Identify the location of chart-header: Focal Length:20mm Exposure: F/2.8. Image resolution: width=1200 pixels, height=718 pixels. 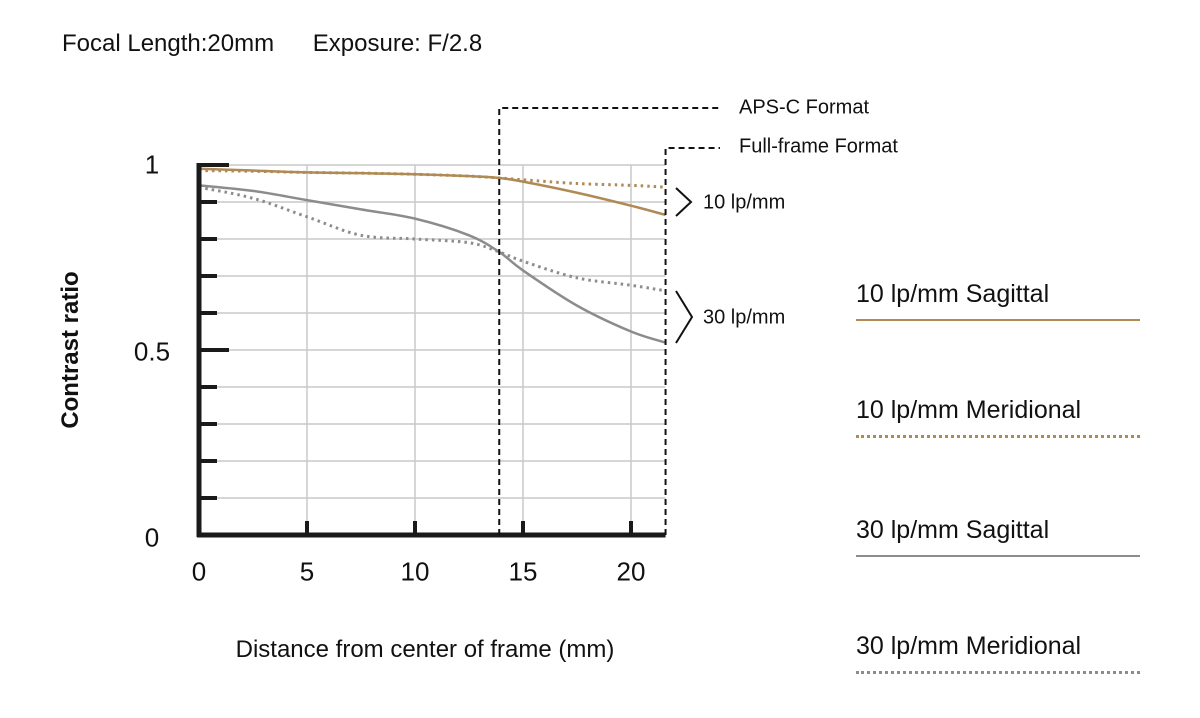
(288, 44).